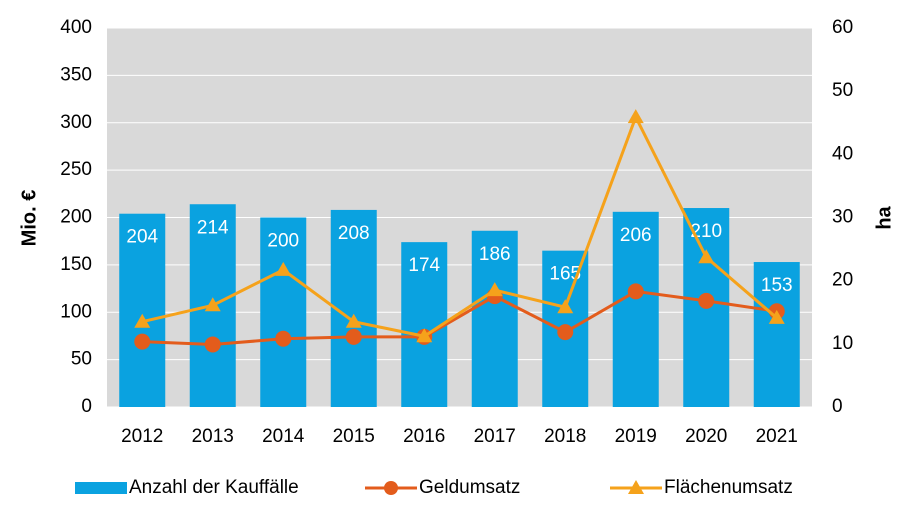 This screenshot has width=910, height=510. Describe the element at coordinates (214, 487) in the screenshot. I see `legend-label: Anzahl der Kauffälle` at that location.